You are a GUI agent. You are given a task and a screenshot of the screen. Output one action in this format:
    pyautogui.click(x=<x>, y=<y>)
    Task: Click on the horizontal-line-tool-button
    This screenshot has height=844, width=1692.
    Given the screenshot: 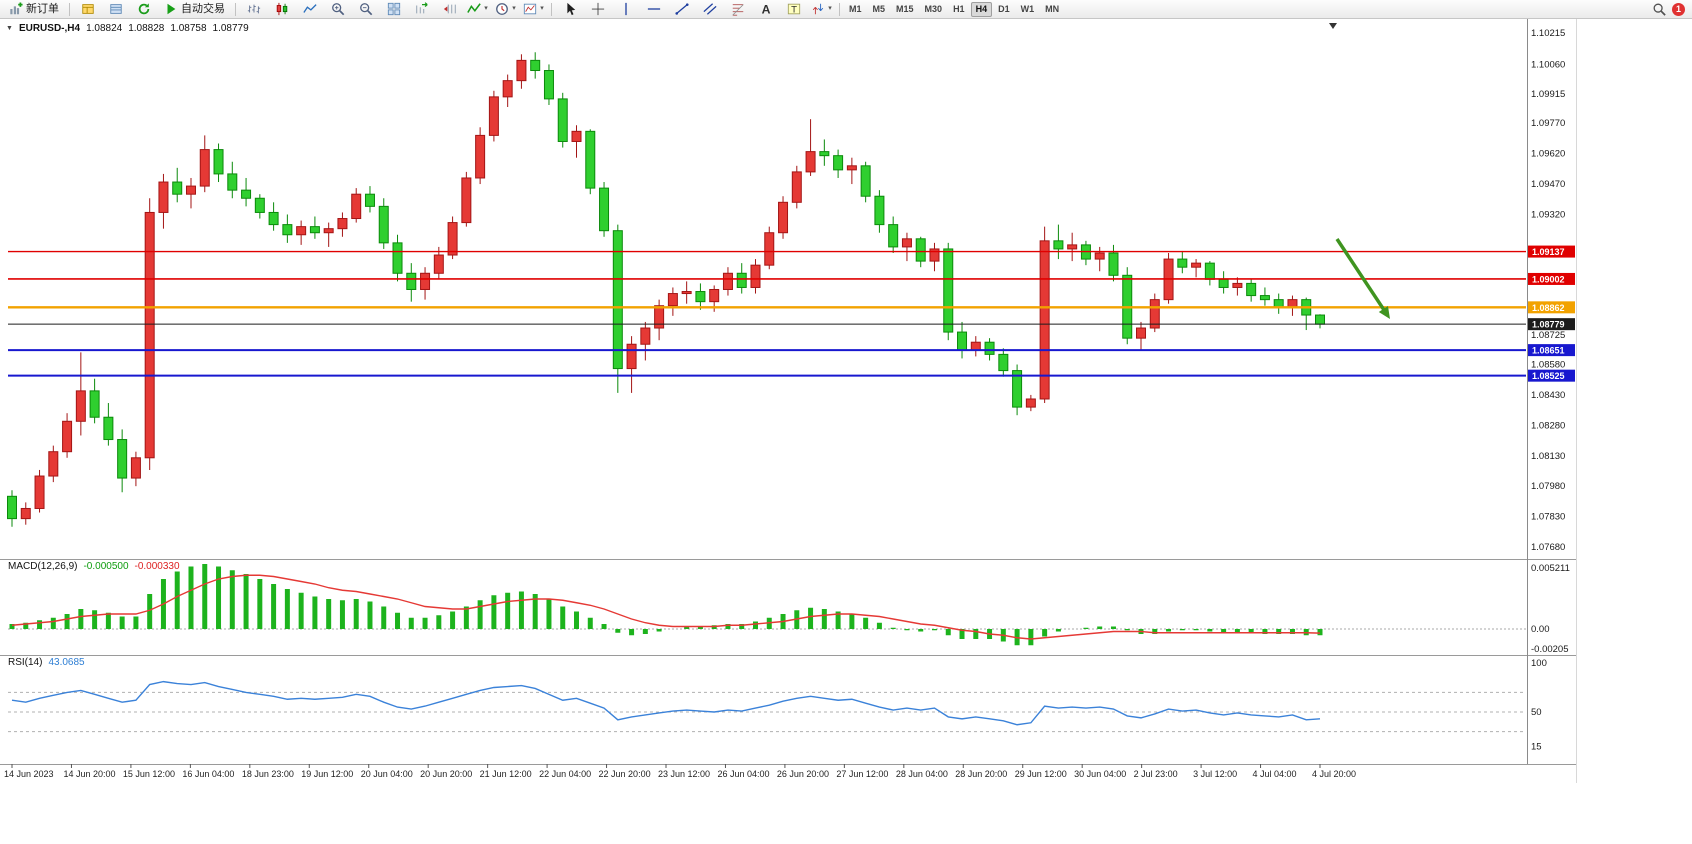 What is the action you would take?
    pyautogui.click(x=653, y=9)
    